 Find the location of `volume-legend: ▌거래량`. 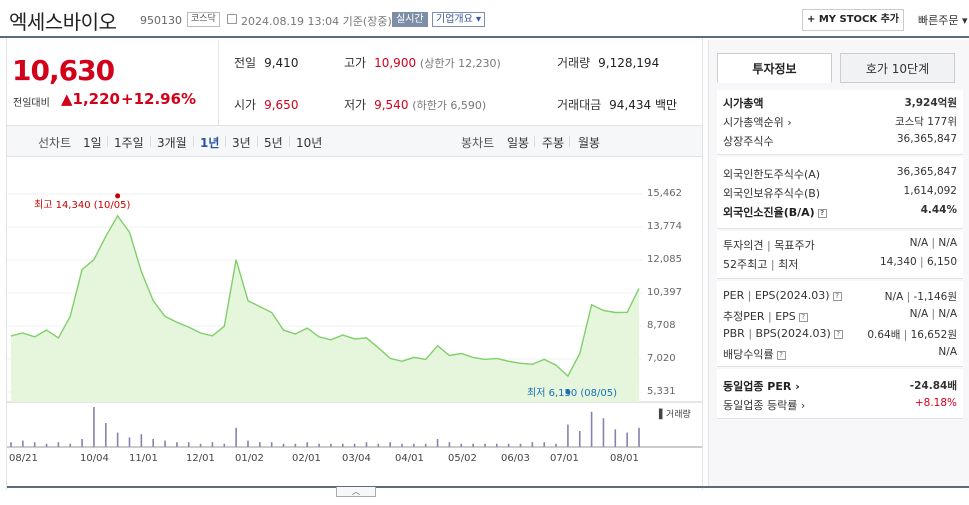

volume-legend: ▌거래량 is located at coordinates (675, 415).